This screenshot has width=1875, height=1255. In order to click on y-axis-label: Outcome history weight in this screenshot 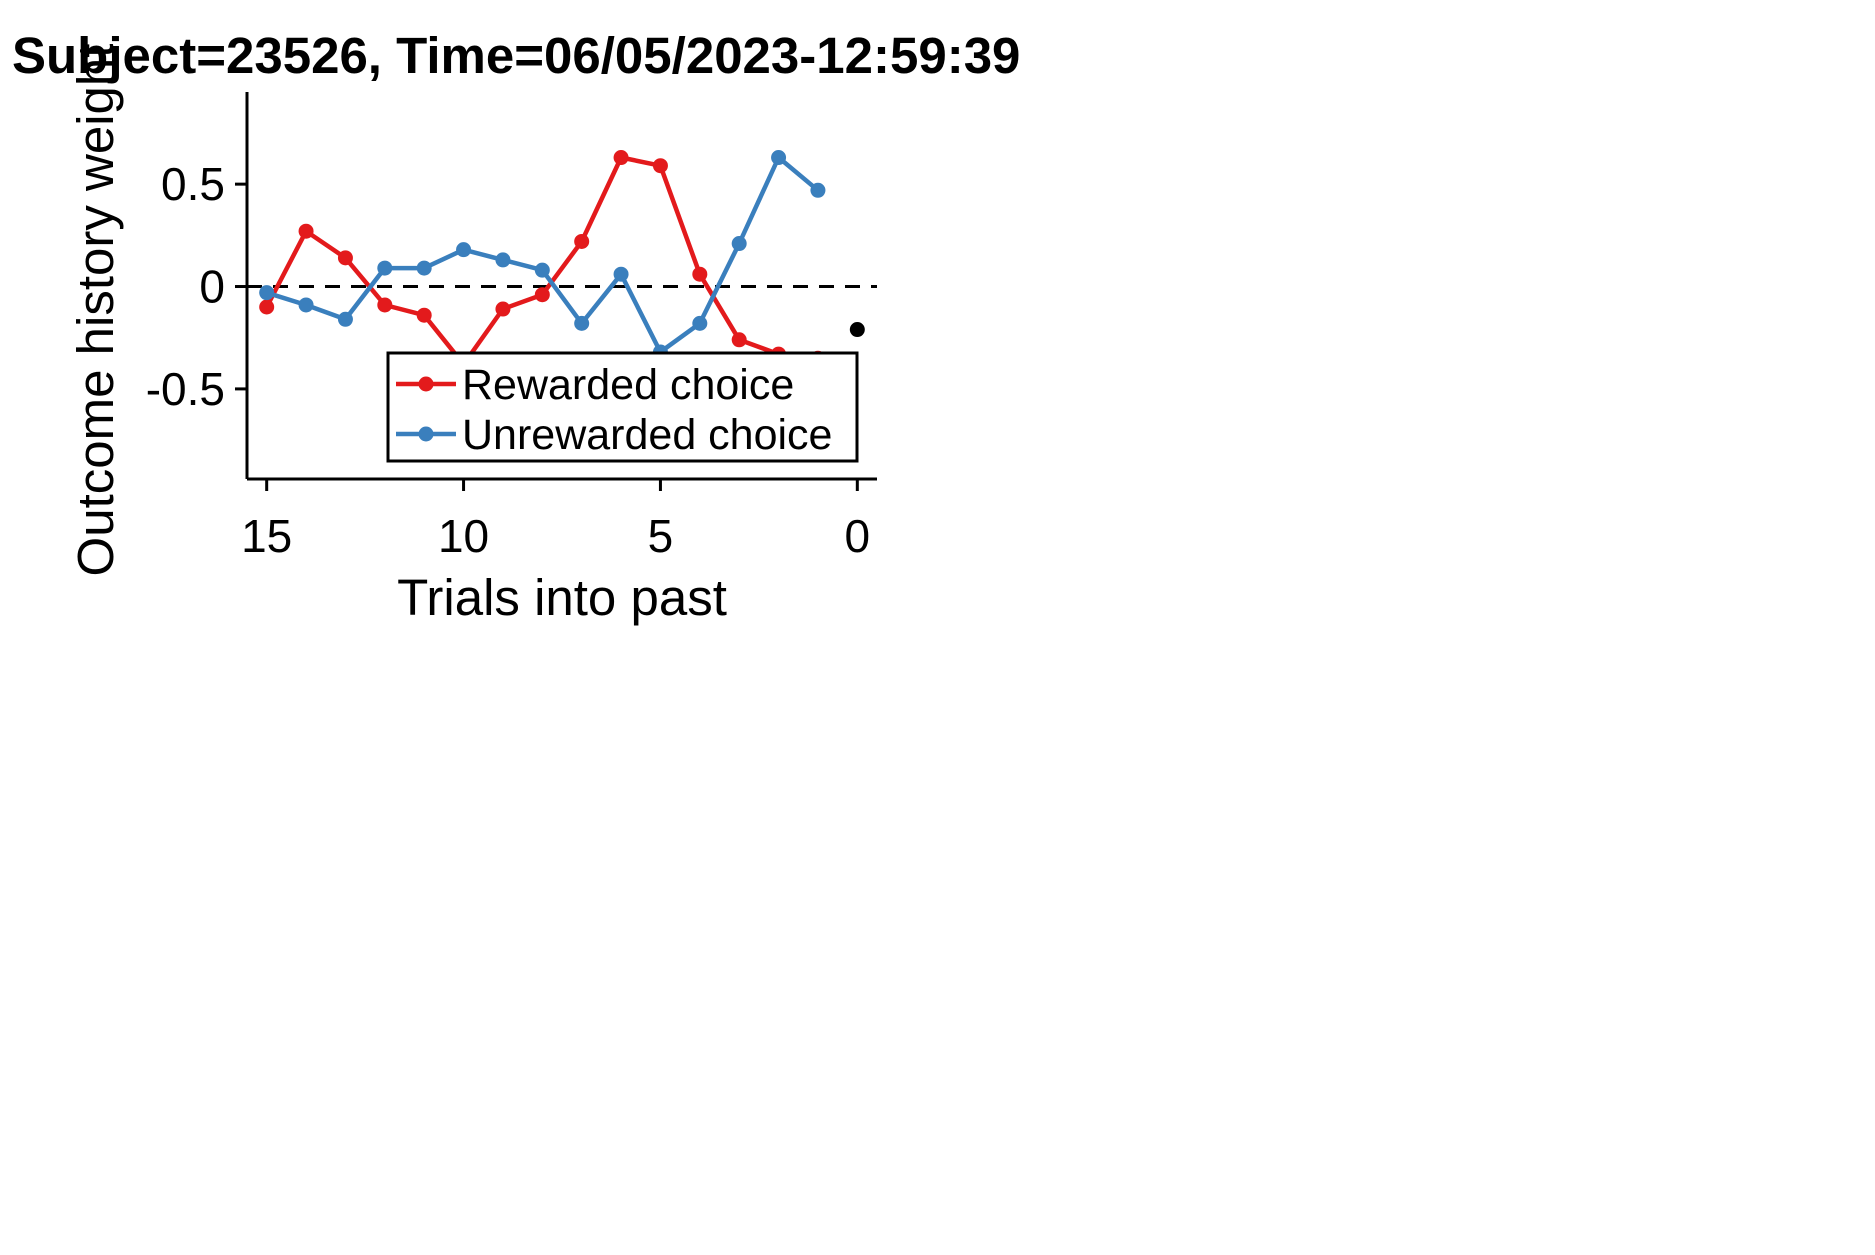, I will do `click(95, 310)`.